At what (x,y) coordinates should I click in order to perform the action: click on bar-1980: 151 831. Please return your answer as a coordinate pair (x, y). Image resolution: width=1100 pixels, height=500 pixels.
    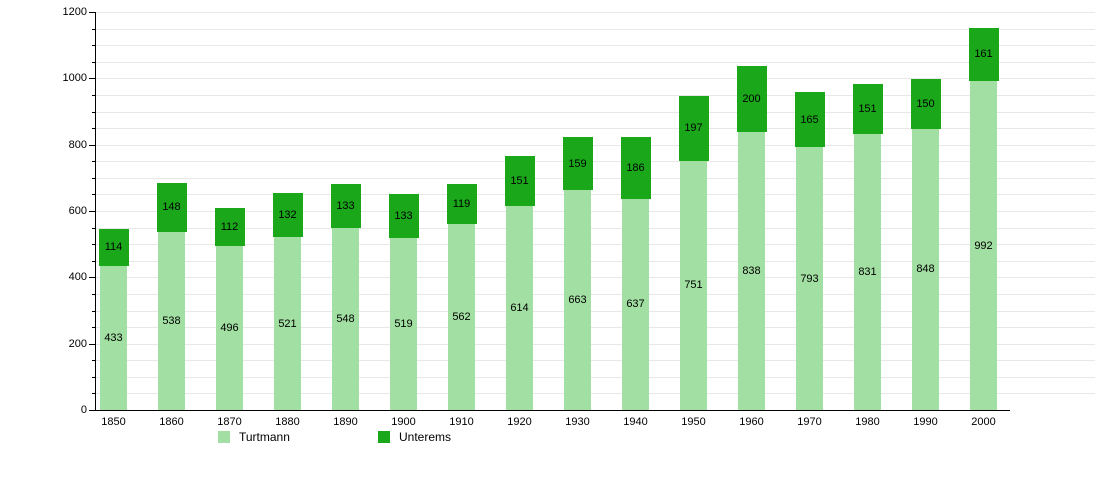
    Looking at the image, I should click on (867, 247).